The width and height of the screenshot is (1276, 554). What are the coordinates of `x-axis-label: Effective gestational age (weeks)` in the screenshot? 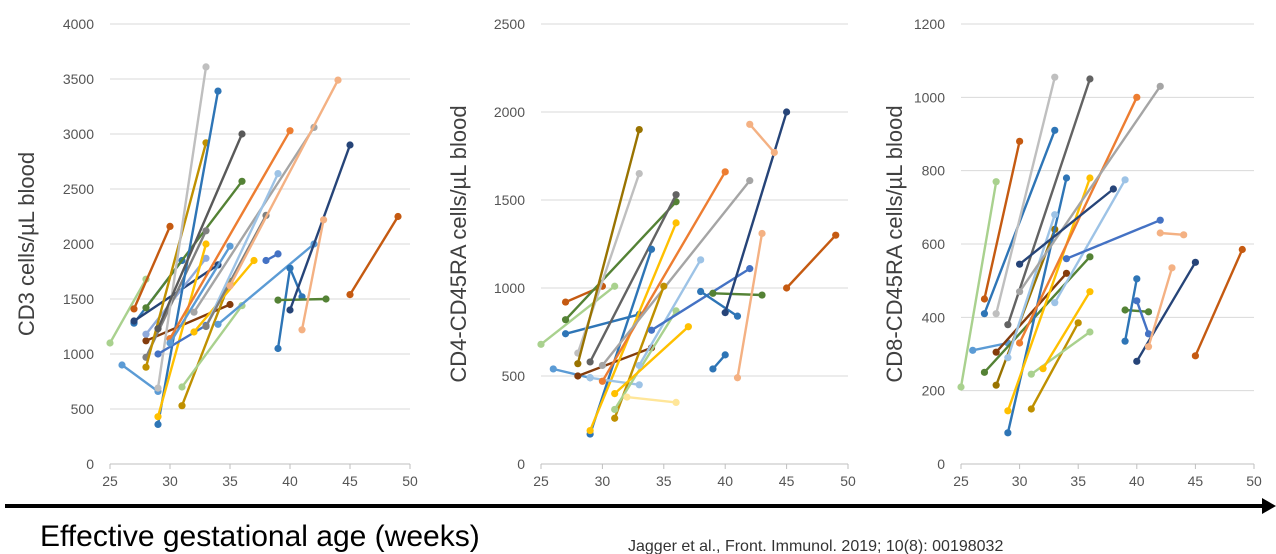 It's located at (260, 536).